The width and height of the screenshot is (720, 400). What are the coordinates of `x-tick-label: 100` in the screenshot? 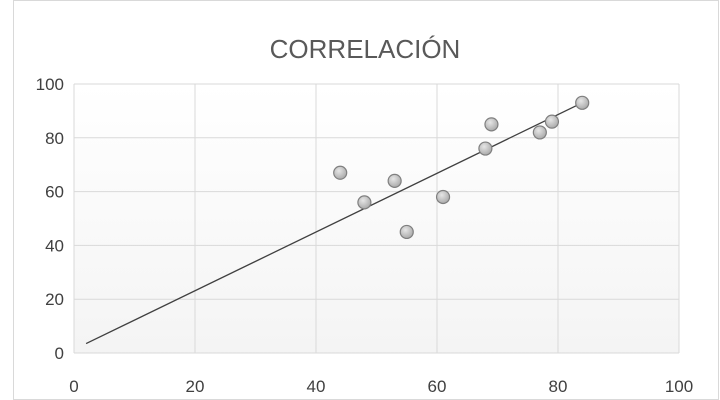 It's located at (679, 386).